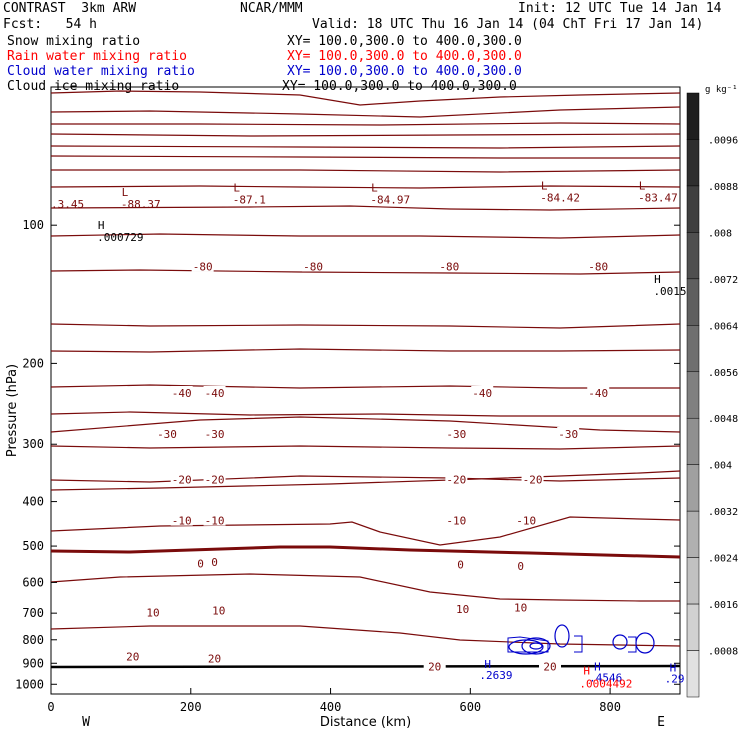  Describe the element at coordinates (723, 280) in the screenshot. I see `colorbar-tick-label: .0072` at that location.